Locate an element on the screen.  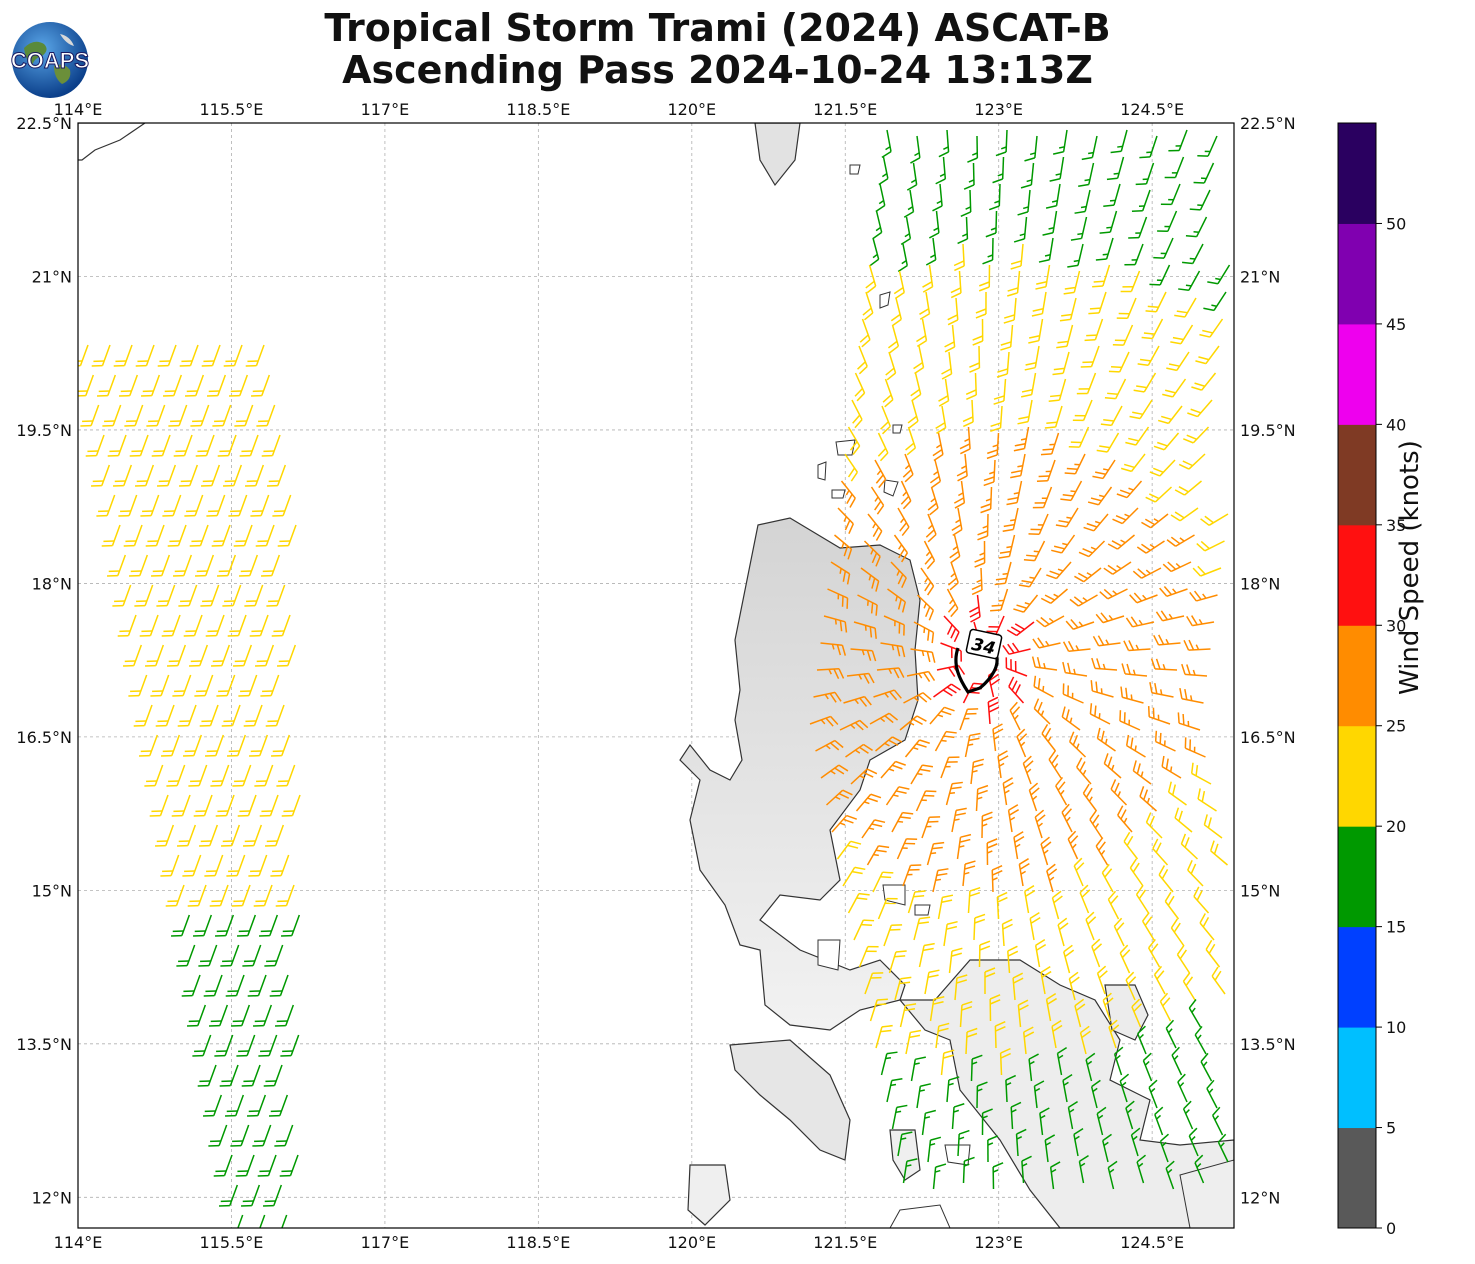
lon-tick-label-top: 121.5°E is located at coordinates (845, 109).